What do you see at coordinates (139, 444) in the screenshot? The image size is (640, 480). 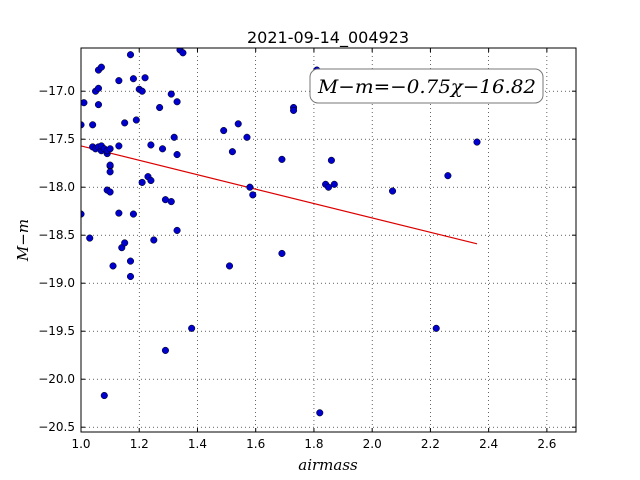 I see `x-tick-label: 1.2` at bounding box center [139, 444].